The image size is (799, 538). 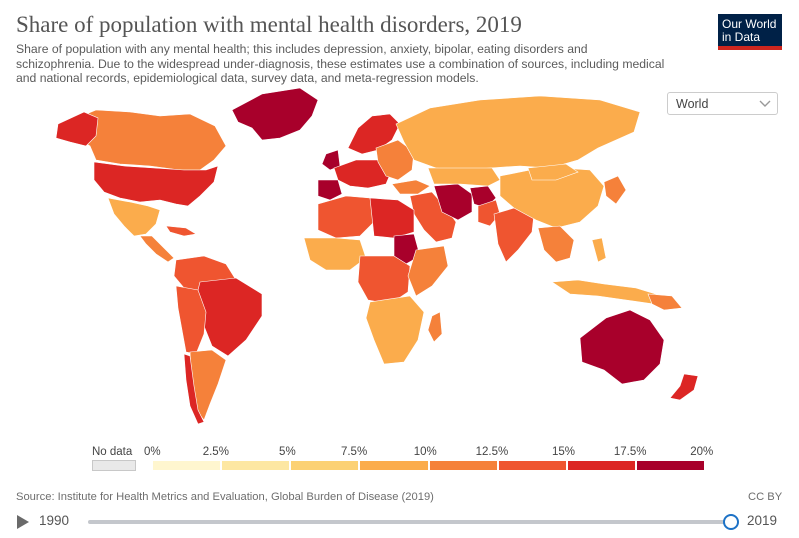 What do you see at coordinates (615, 190) in the screenshot?
I see `region-japan-korea` at bounding box center [615, 190].